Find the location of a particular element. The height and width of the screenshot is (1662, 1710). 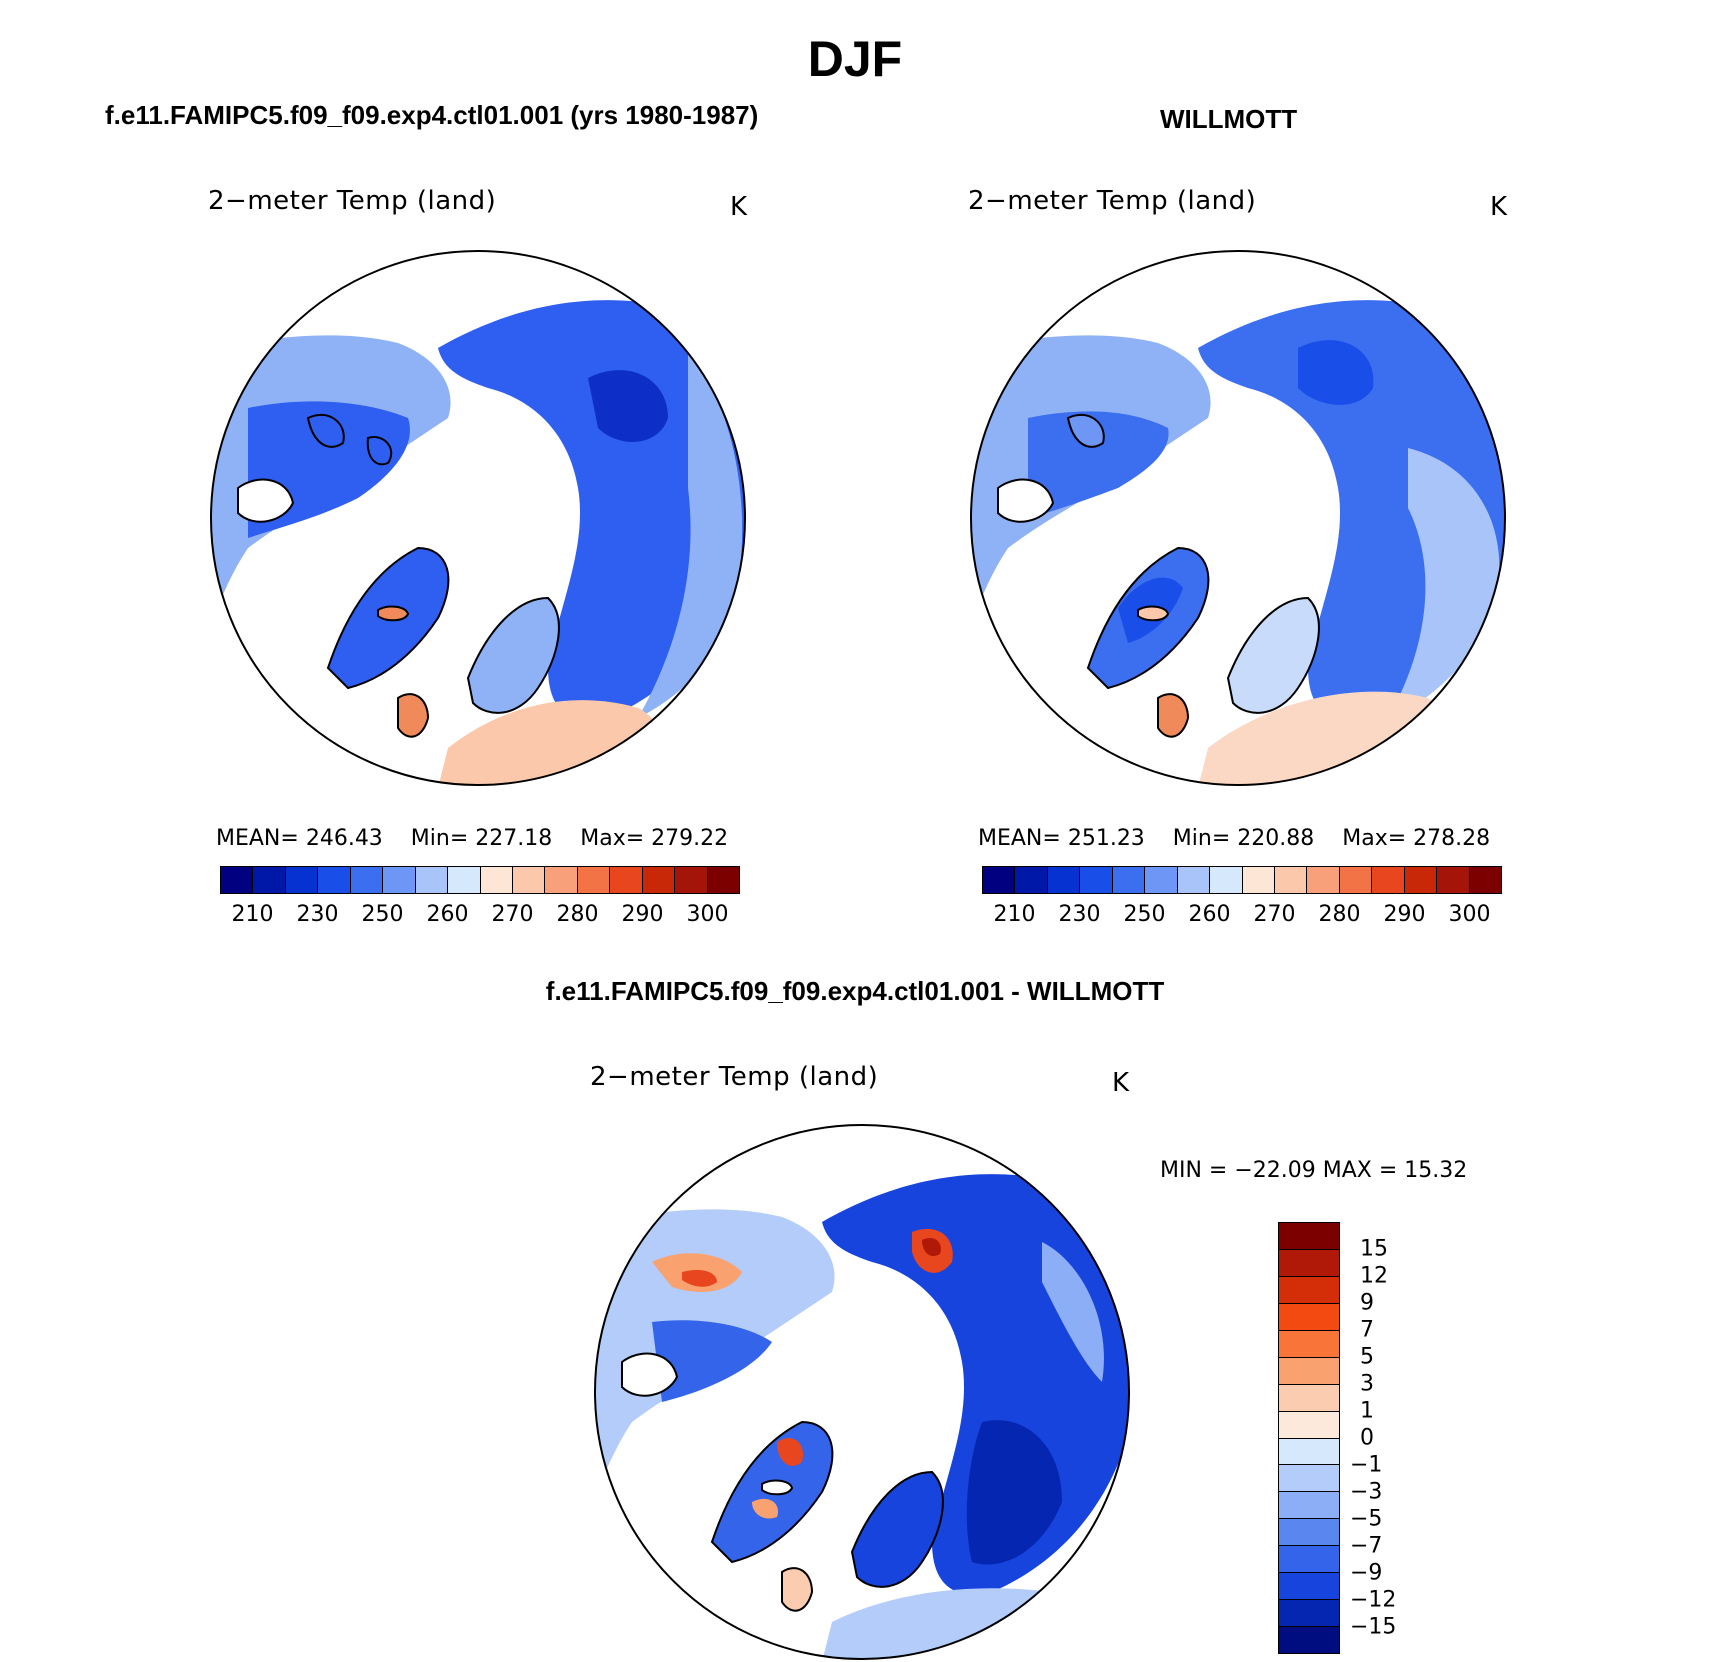

colorbar-tick-label: −12 is located at coordinates (1373, 1600).